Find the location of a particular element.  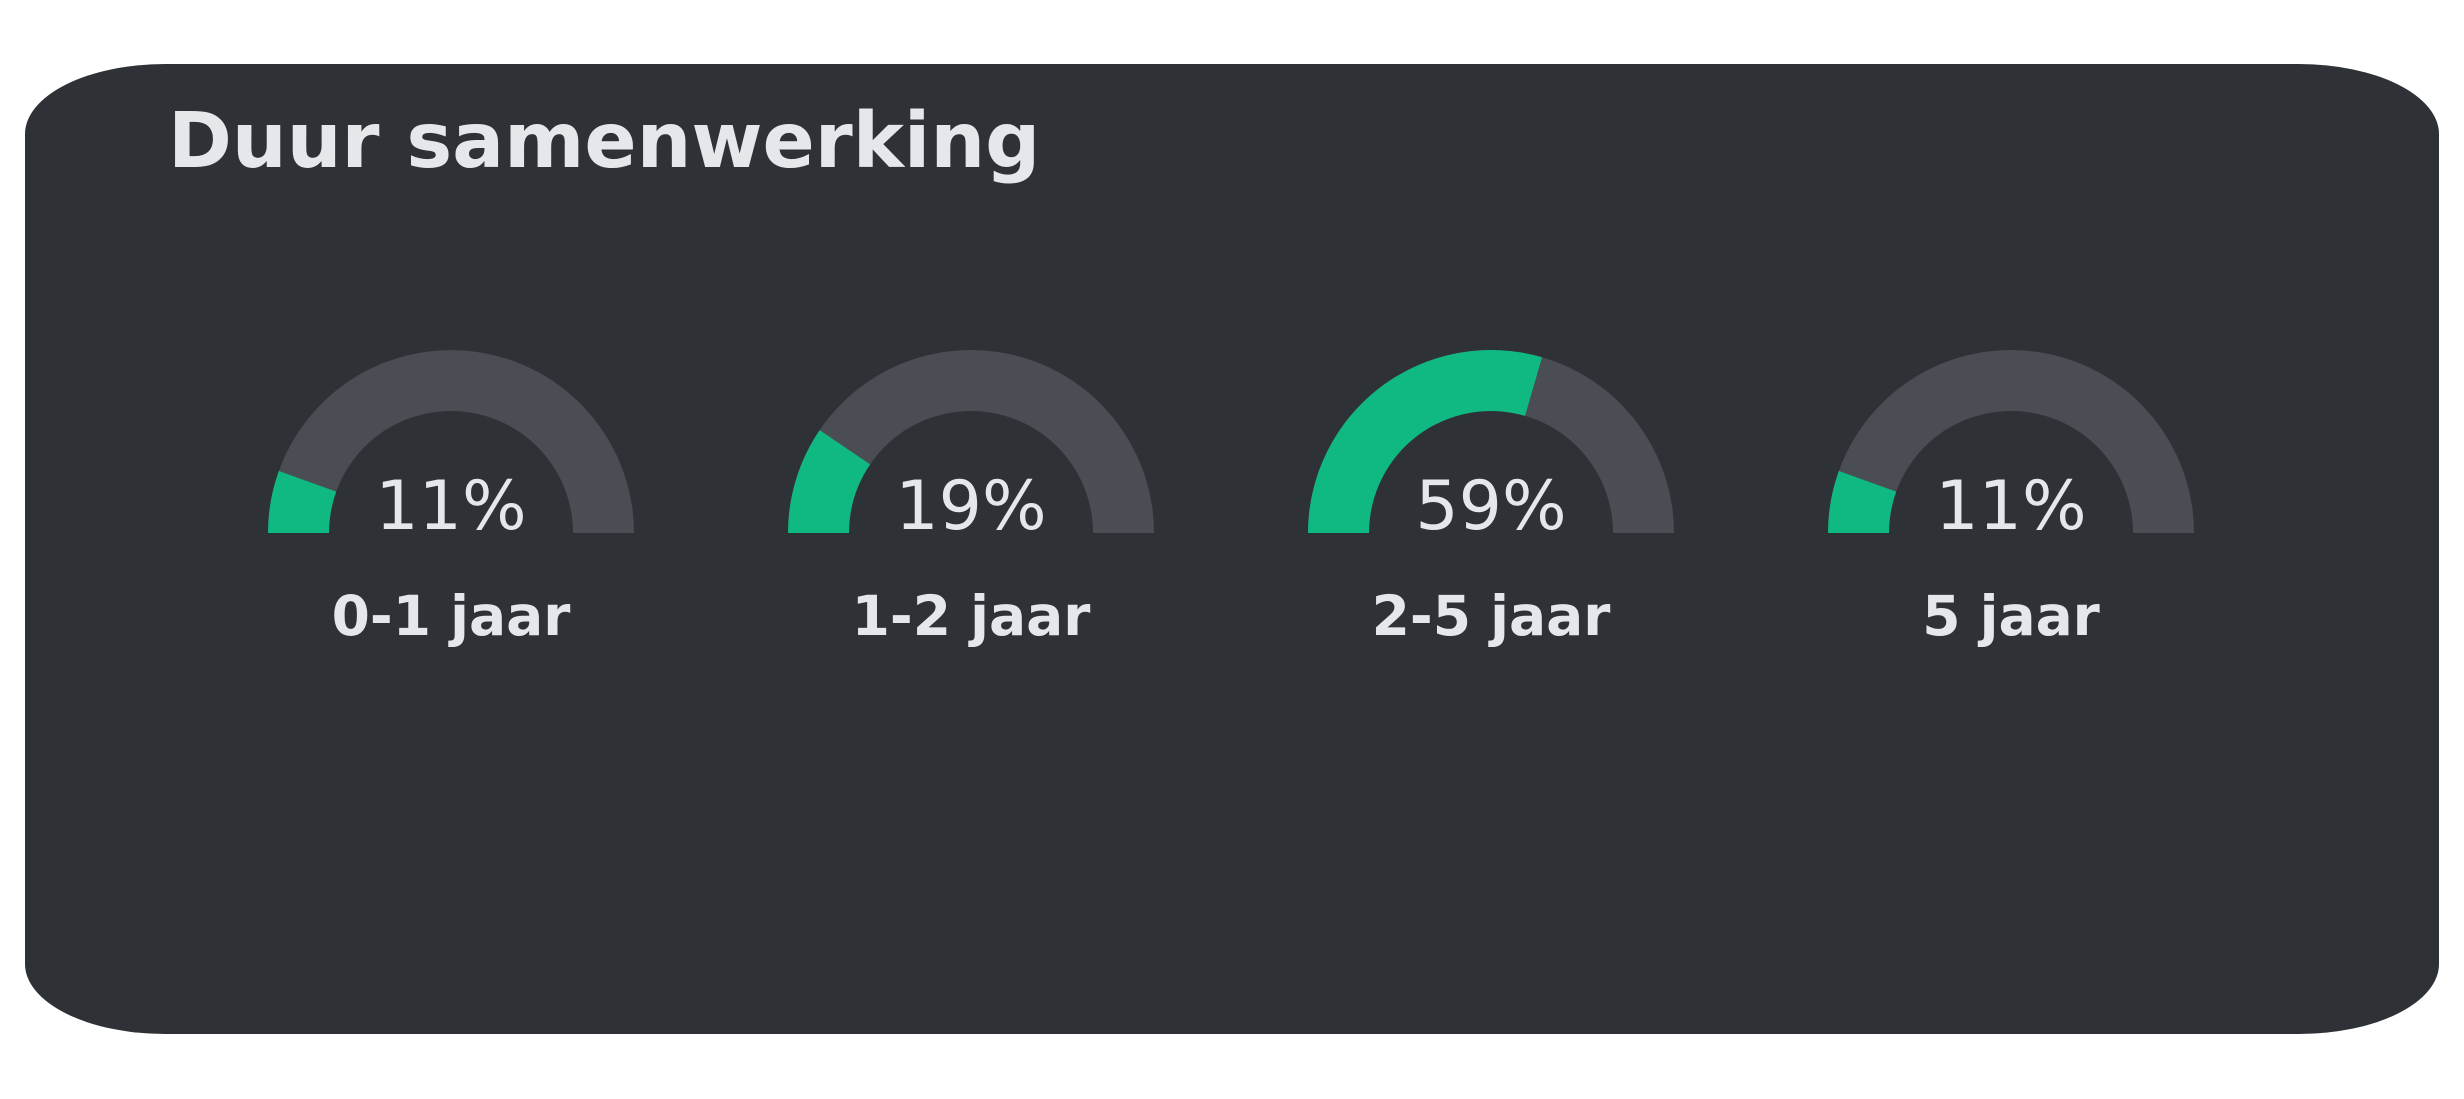

gauge: 11% 5 jaar is located at coordinates (2011, 499).